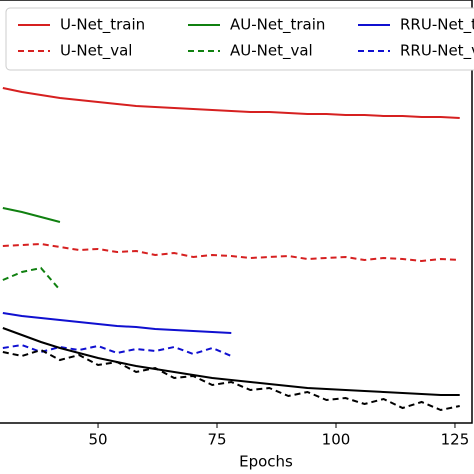 Image resolution: width=474 pixels, height=474 pixels. What do you see at coordinates (277, 25) in the screenshot?
I see `legend-label: AU-Net_train` at bounding box center [277, 25].